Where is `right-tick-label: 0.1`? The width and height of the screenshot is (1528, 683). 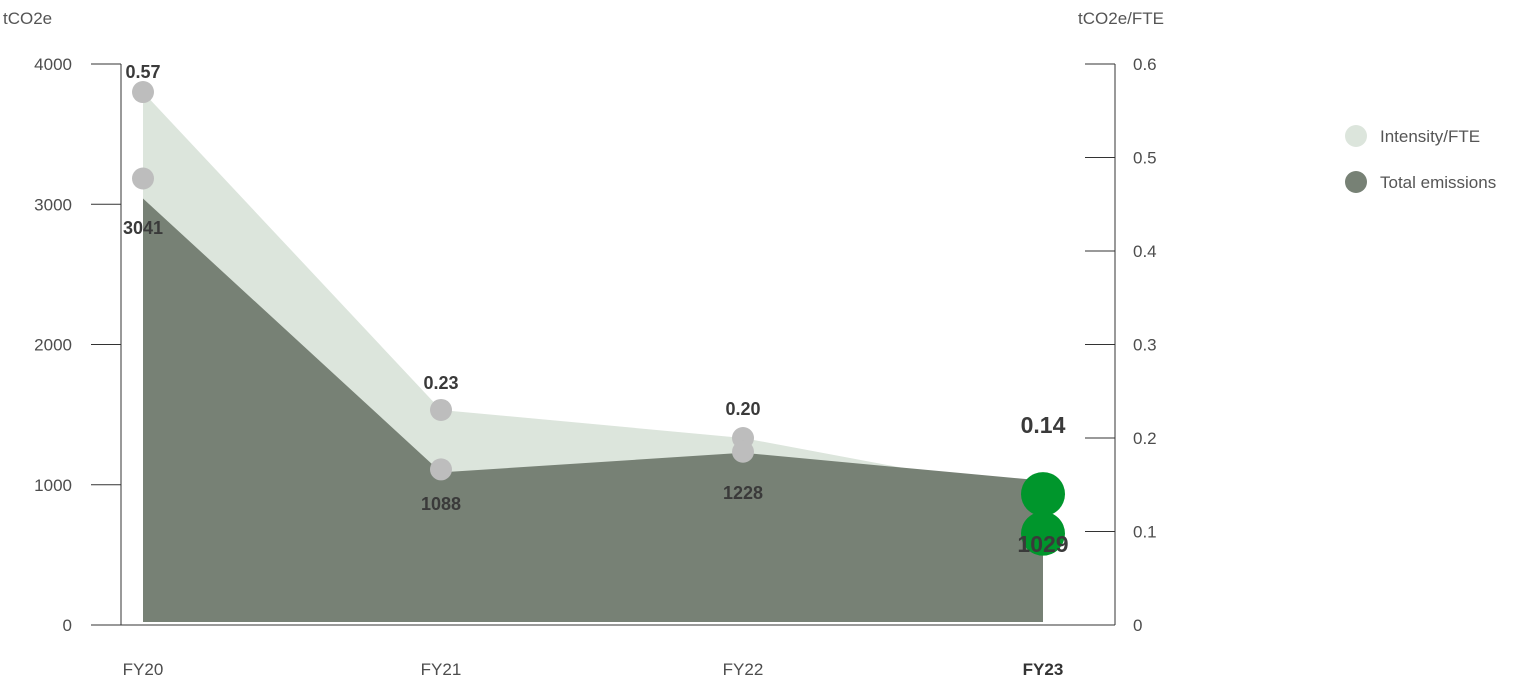
right-tick-label: 0.1 is located at coordinates (1145, 532).